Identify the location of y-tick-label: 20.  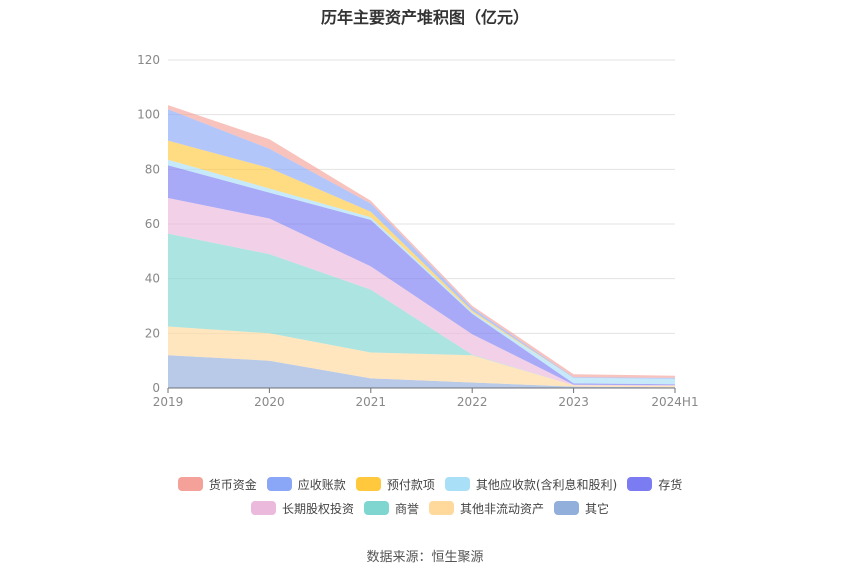
(152, 333).